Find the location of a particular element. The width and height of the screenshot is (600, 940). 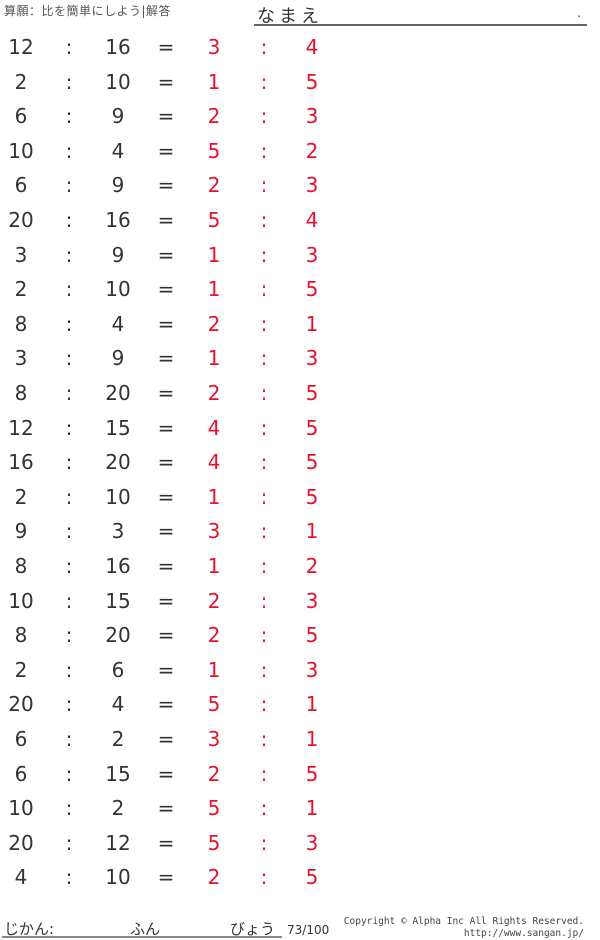

seconds-label: びょう is located at coordinates (253, 929).